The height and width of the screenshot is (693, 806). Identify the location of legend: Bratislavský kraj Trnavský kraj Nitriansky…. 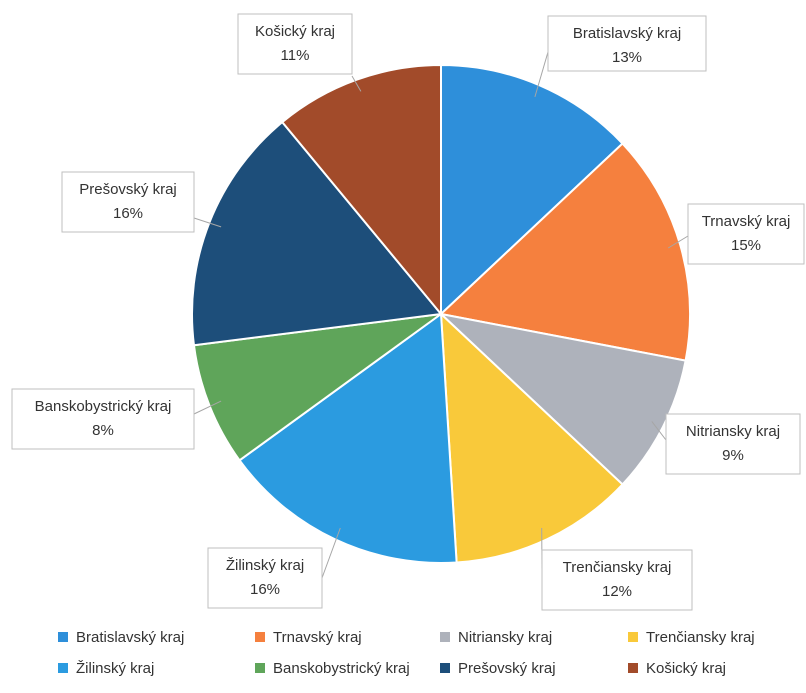
(406, 653).